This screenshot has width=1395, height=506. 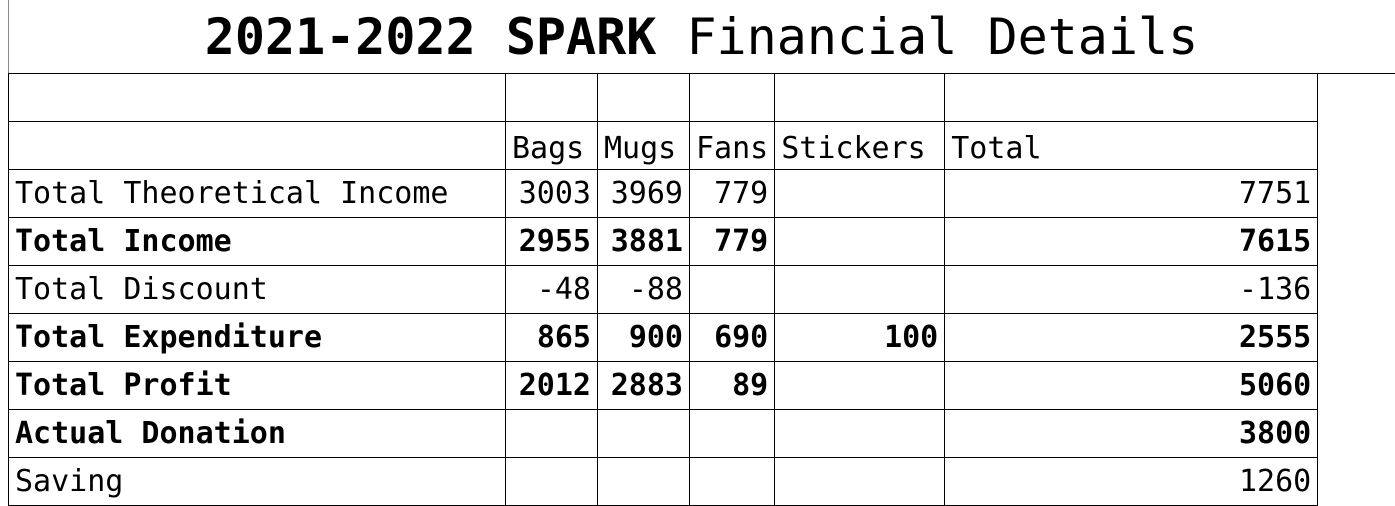 What do you see at coordinates (1131, 241) in the screenshot?
I see `cell-total: 7615` at bounding box center [1131, 241].